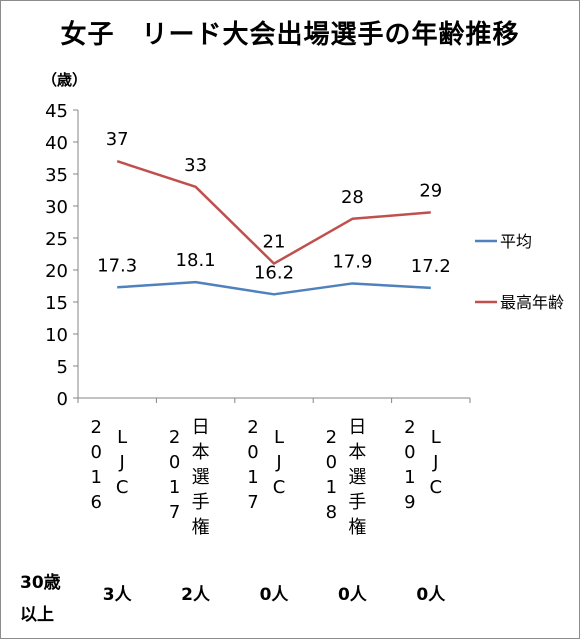 This screenshot has width=580, height=639. I want to click on footer-count: 2人, so click(196, 595).